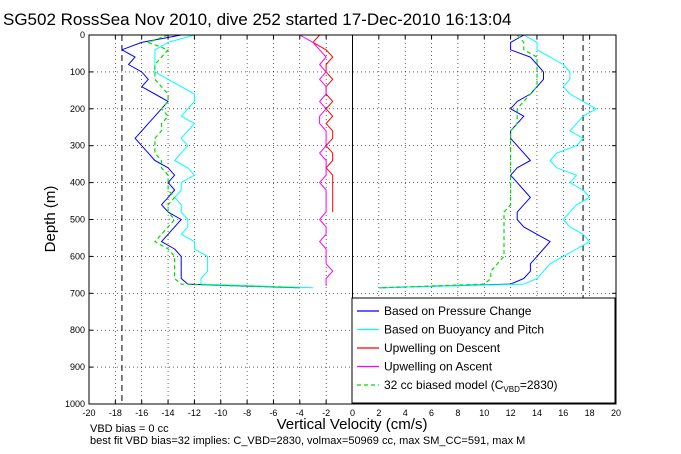  What do you see at coordinates (378, 413) in the screenshot?
I see `x-tick-label: 2` at bounding box center [378, 413].